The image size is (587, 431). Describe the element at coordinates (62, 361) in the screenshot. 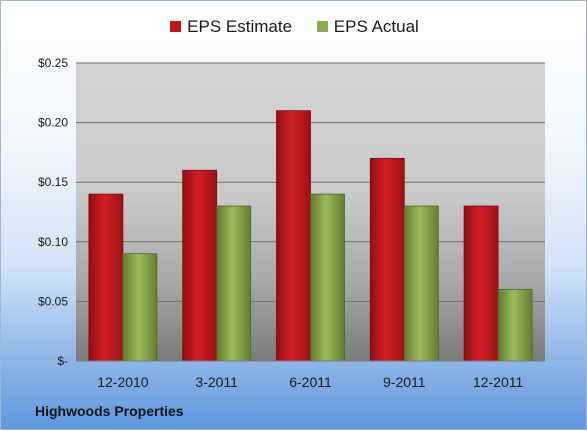

I see `y-tick-label: $-` at that location.